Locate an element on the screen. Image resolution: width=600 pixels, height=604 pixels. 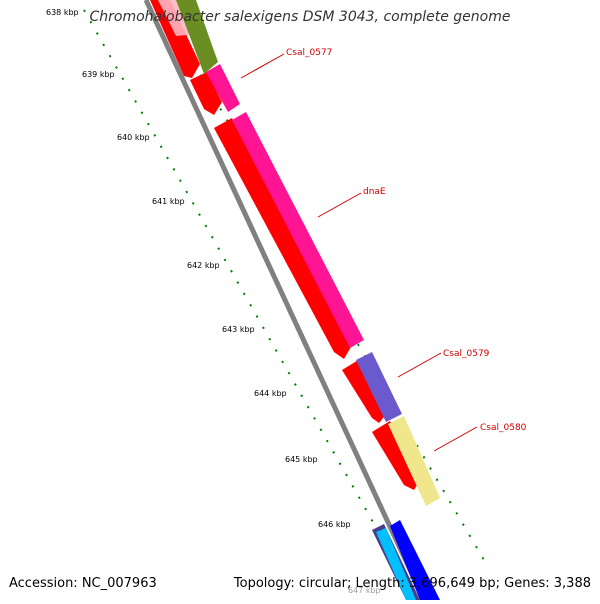
gene-red-dnaE-strand is located at coordinates (283, 238).